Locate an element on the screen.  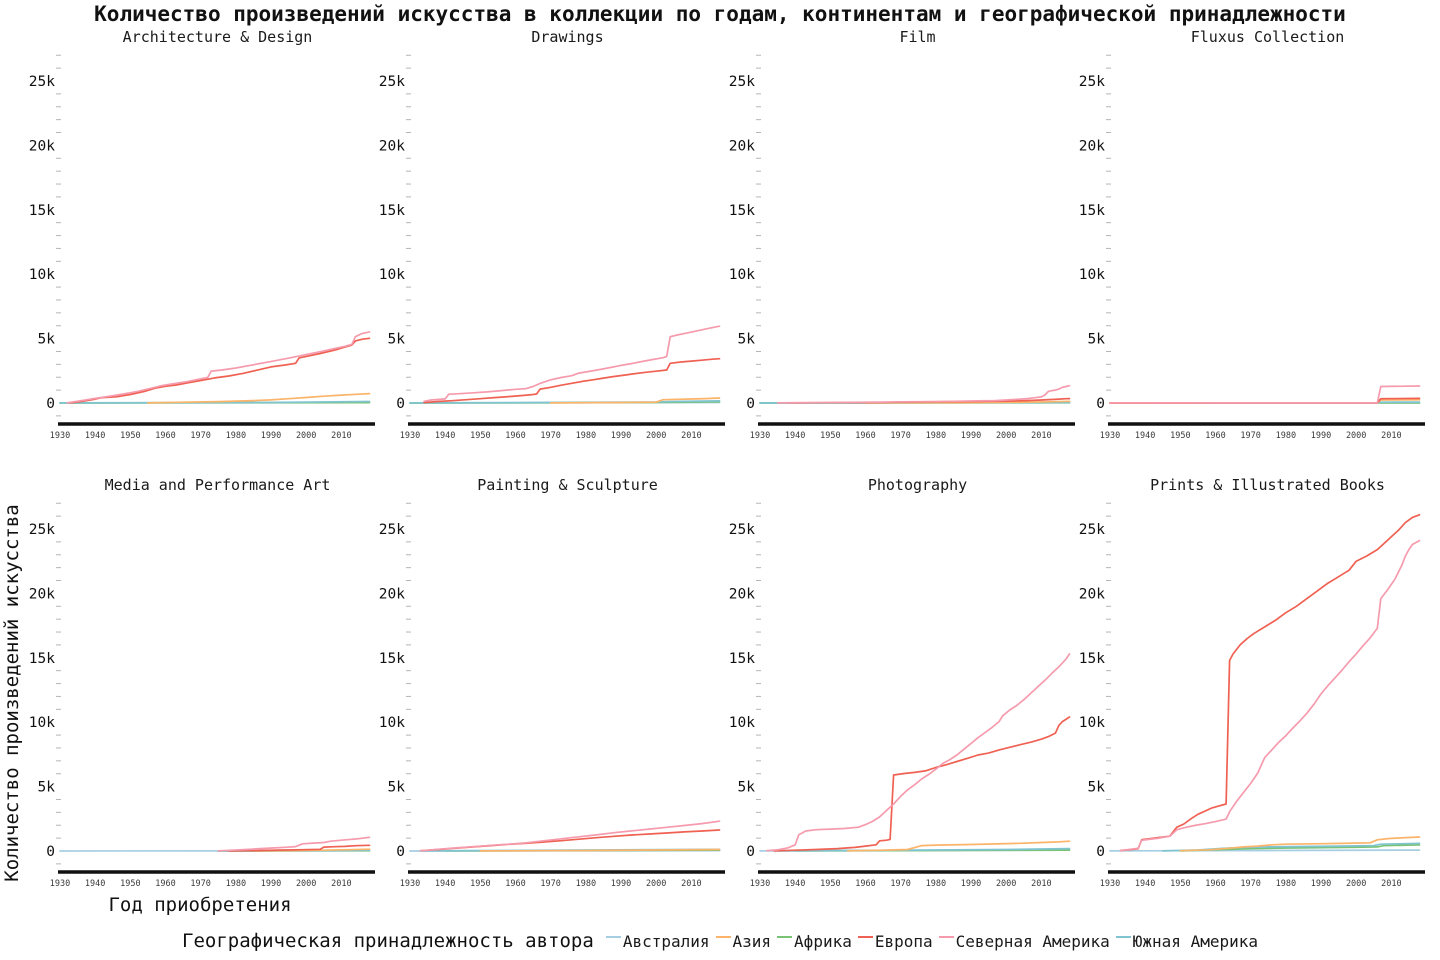
legend-entry: Австралия is located at coordinates (657, 941).